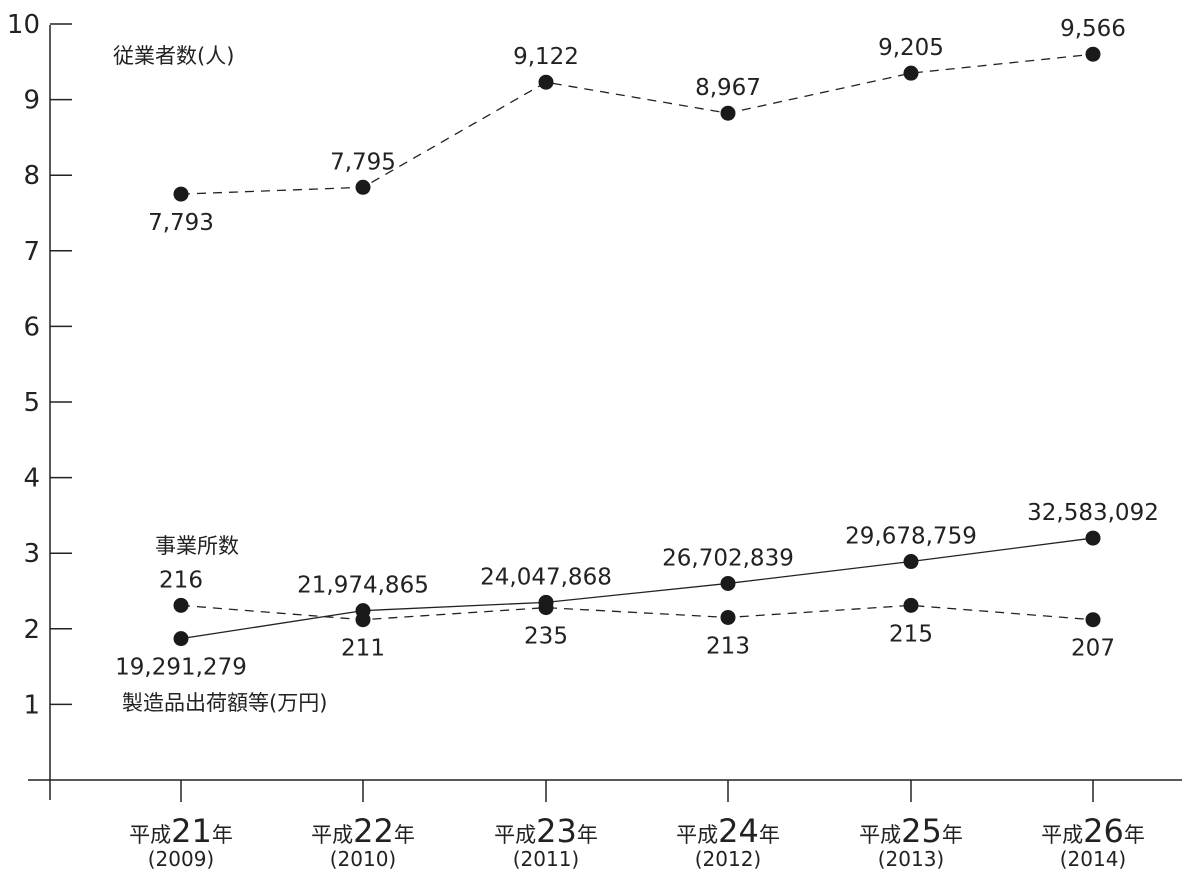  Describe the element at coordinates (191, 831) in the screenshot. I see `year-number: 21` at that location.